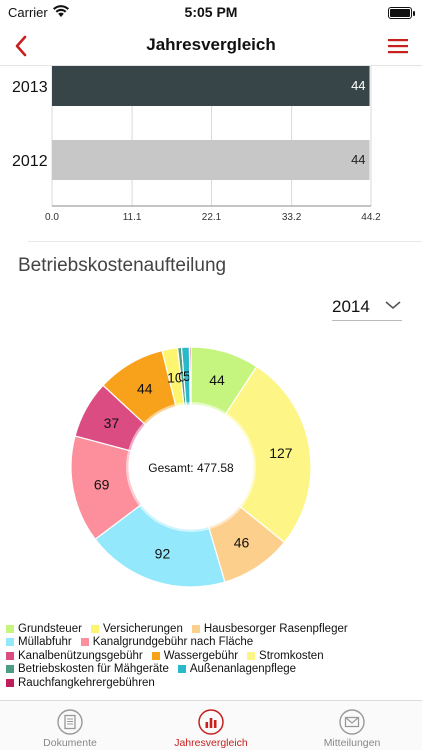 The height and width of the screenshot is (751, 422). Describe the element at coordinates (87, 669) in the screenshot. I see `legend-item: Betriebskosten für Mähgeräte` at that location.